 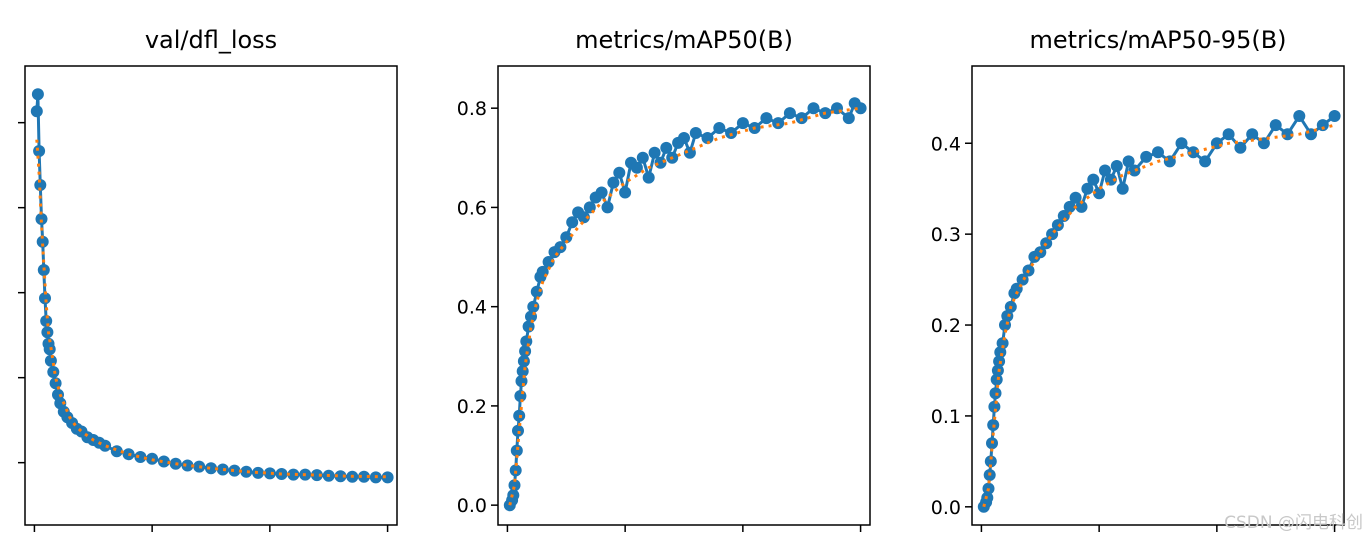 What do you see at coordinates (946, 235) in the screenshot?
I see `y-tick-label: 0.3` at bounding box center [946, 235].